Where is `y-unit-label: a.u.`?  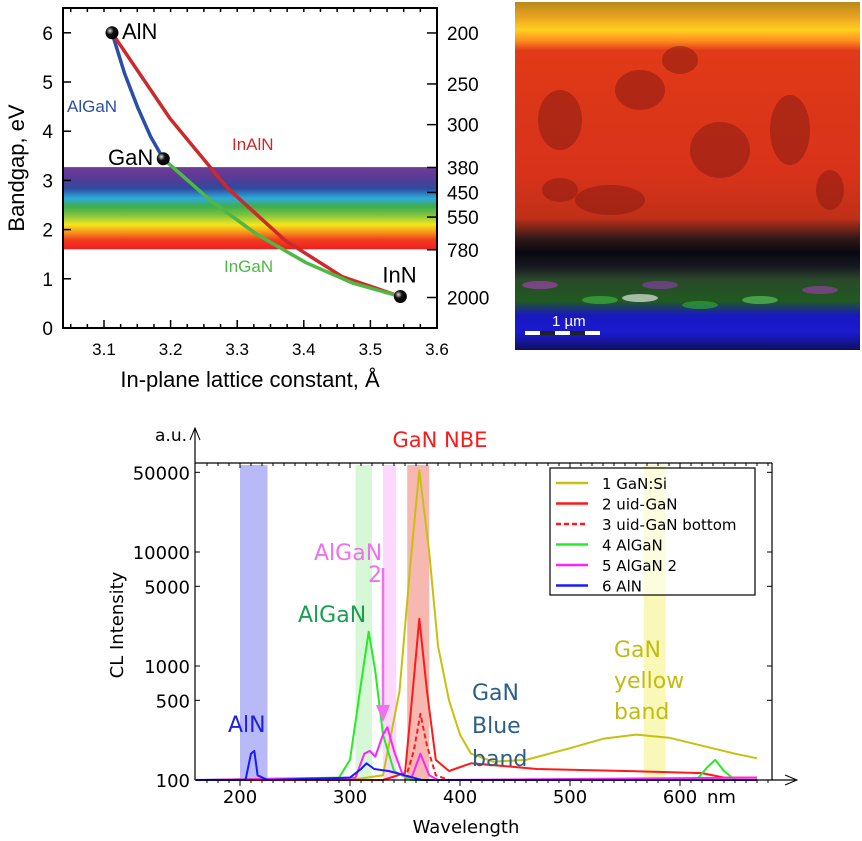 y-unit-label: a.u. is located at coordinates (171, 436).